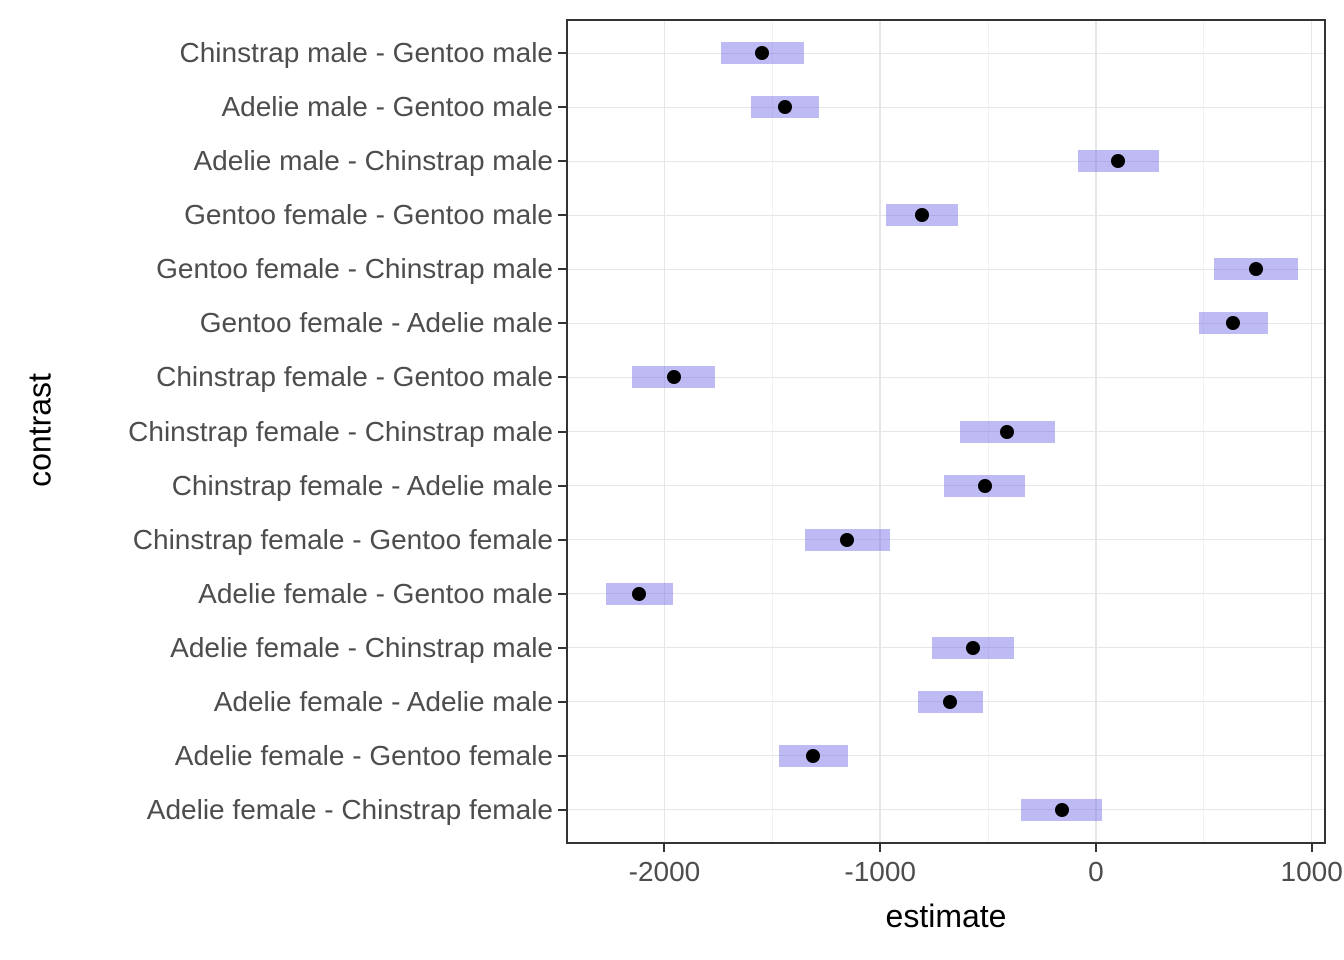 The width and height of the screenshot is (1344, 960). Describe the element at coordinates (362, 485) in the screenshot. I see `y-axis-tick-label: Chinstrap female - Adelie male` at that location.